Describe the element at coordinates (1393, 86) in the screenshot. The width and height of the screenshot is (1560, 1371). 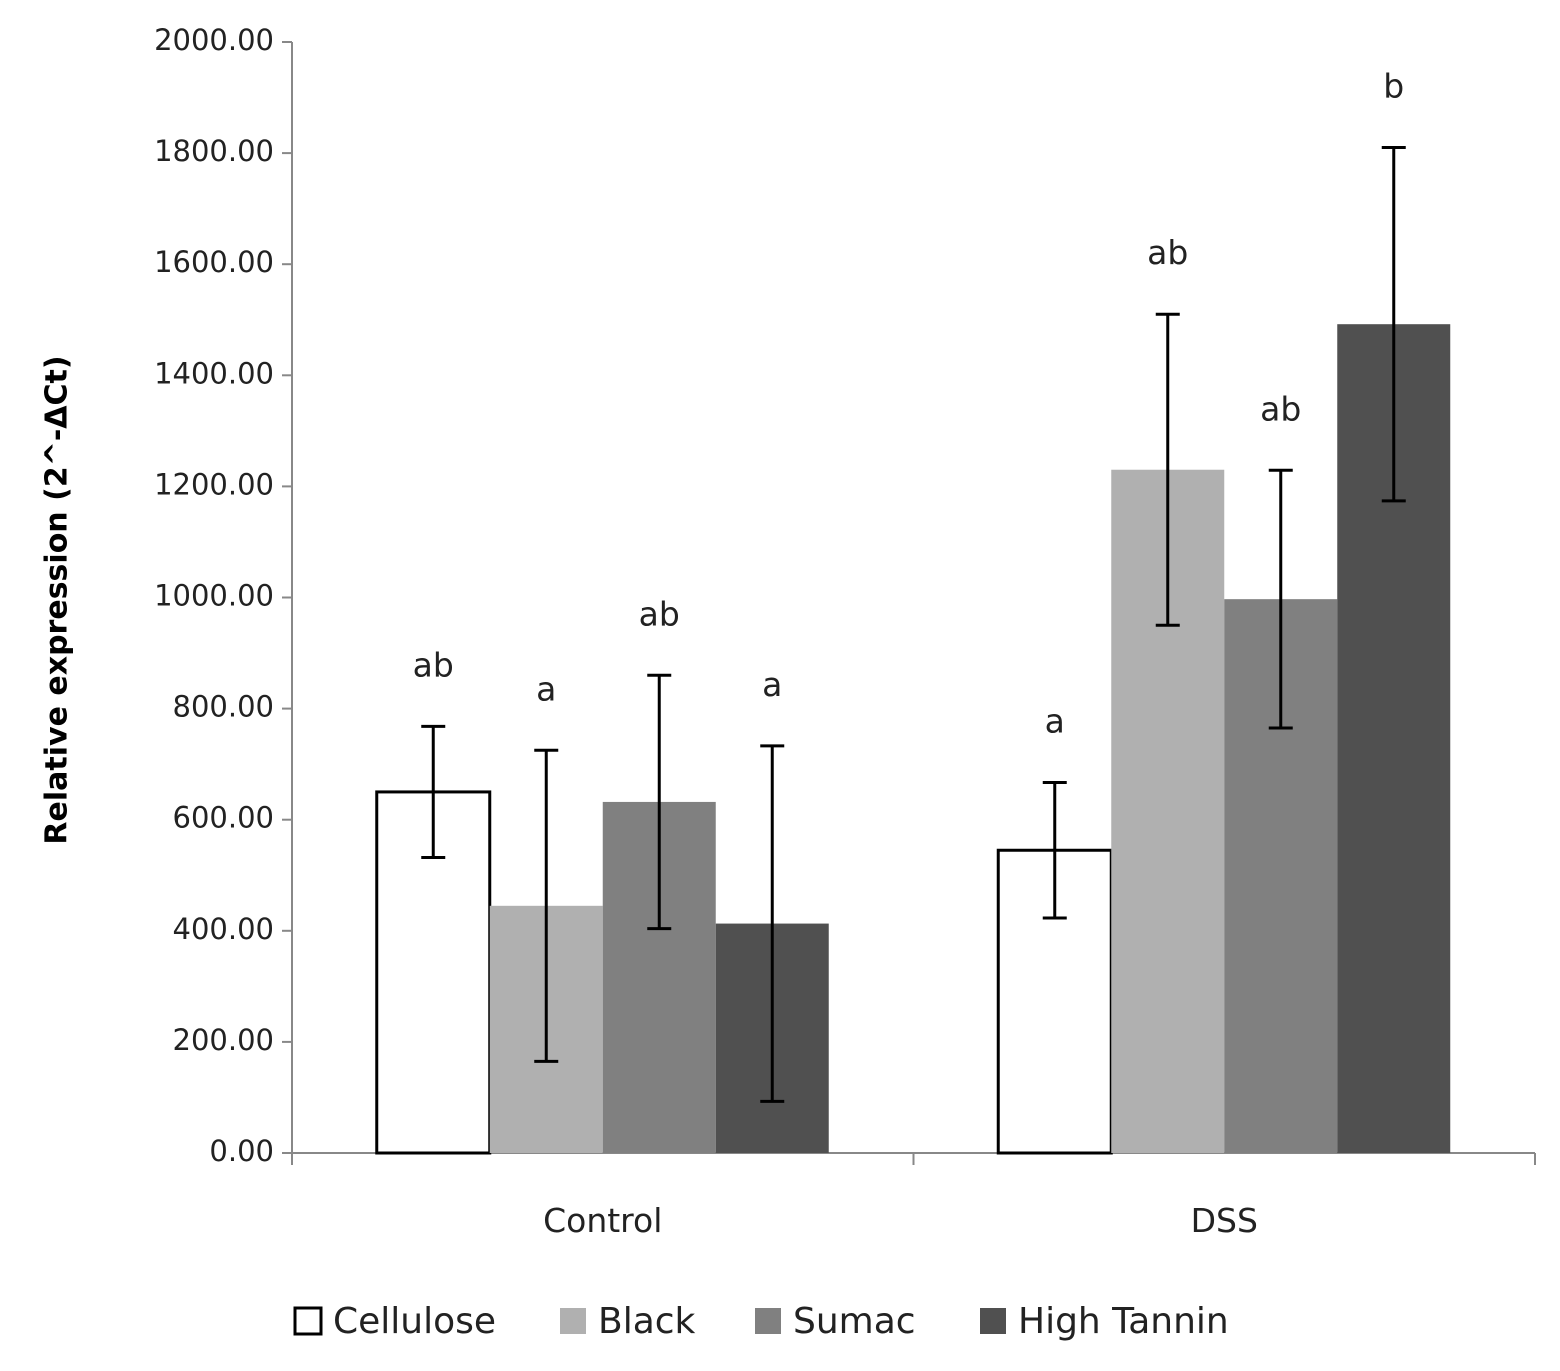
I see `significance-label: b` at that location.